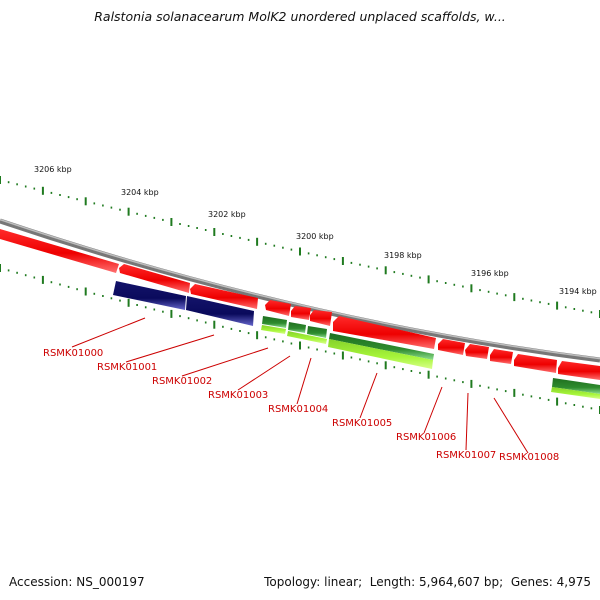  What do you see at coordinates (466, 455) in the screenshot?
I see `gene-label: RSMK01007` at bounding box center [466, 455].